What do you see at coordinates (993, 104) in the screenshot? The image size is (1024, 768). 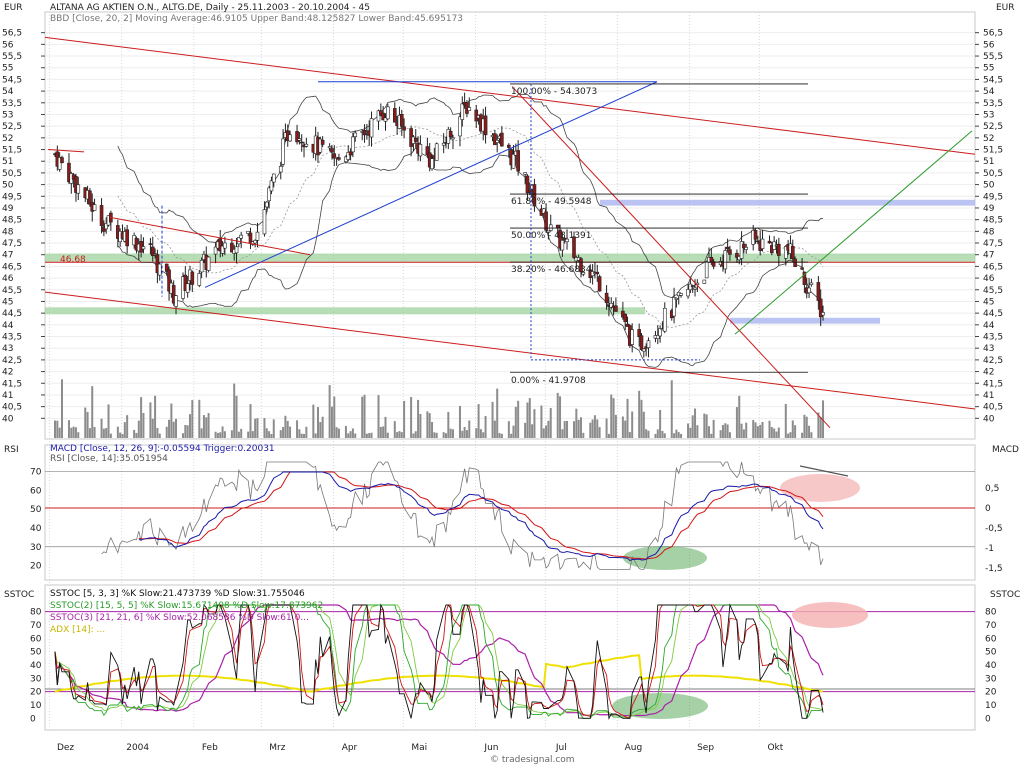 I see `y-tick-label-right: 53,5` at bounding box center [993, 104].